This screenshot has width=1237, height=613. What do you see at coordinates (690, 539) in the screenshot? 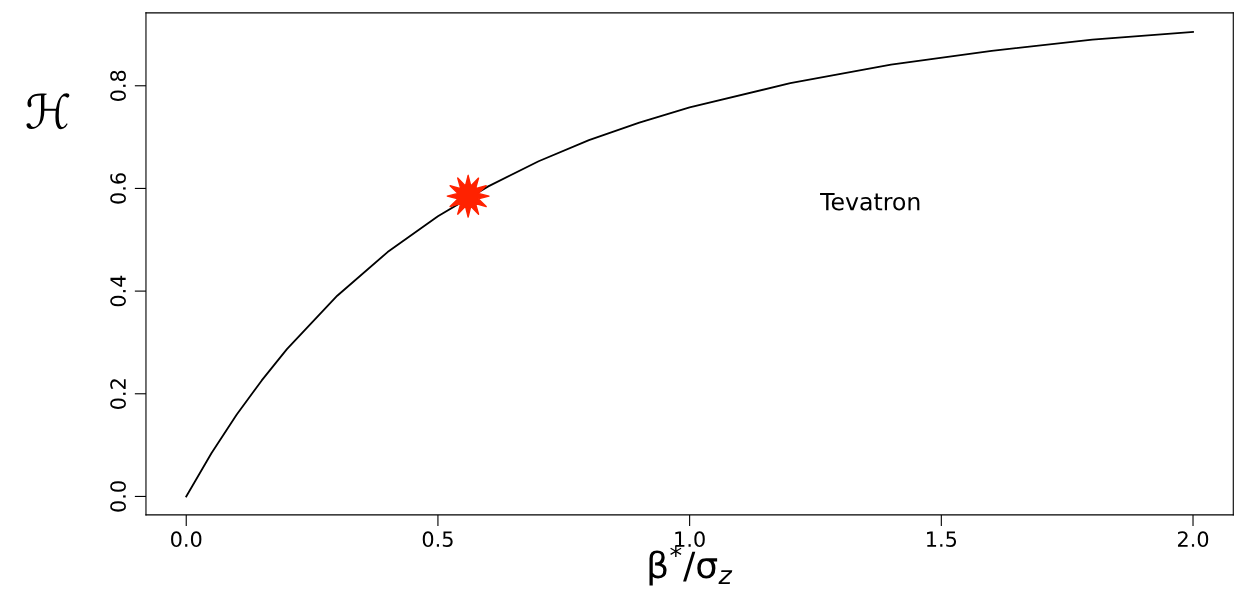
I see `x-tick-label: 1.0` at bounding box center [690, 539].